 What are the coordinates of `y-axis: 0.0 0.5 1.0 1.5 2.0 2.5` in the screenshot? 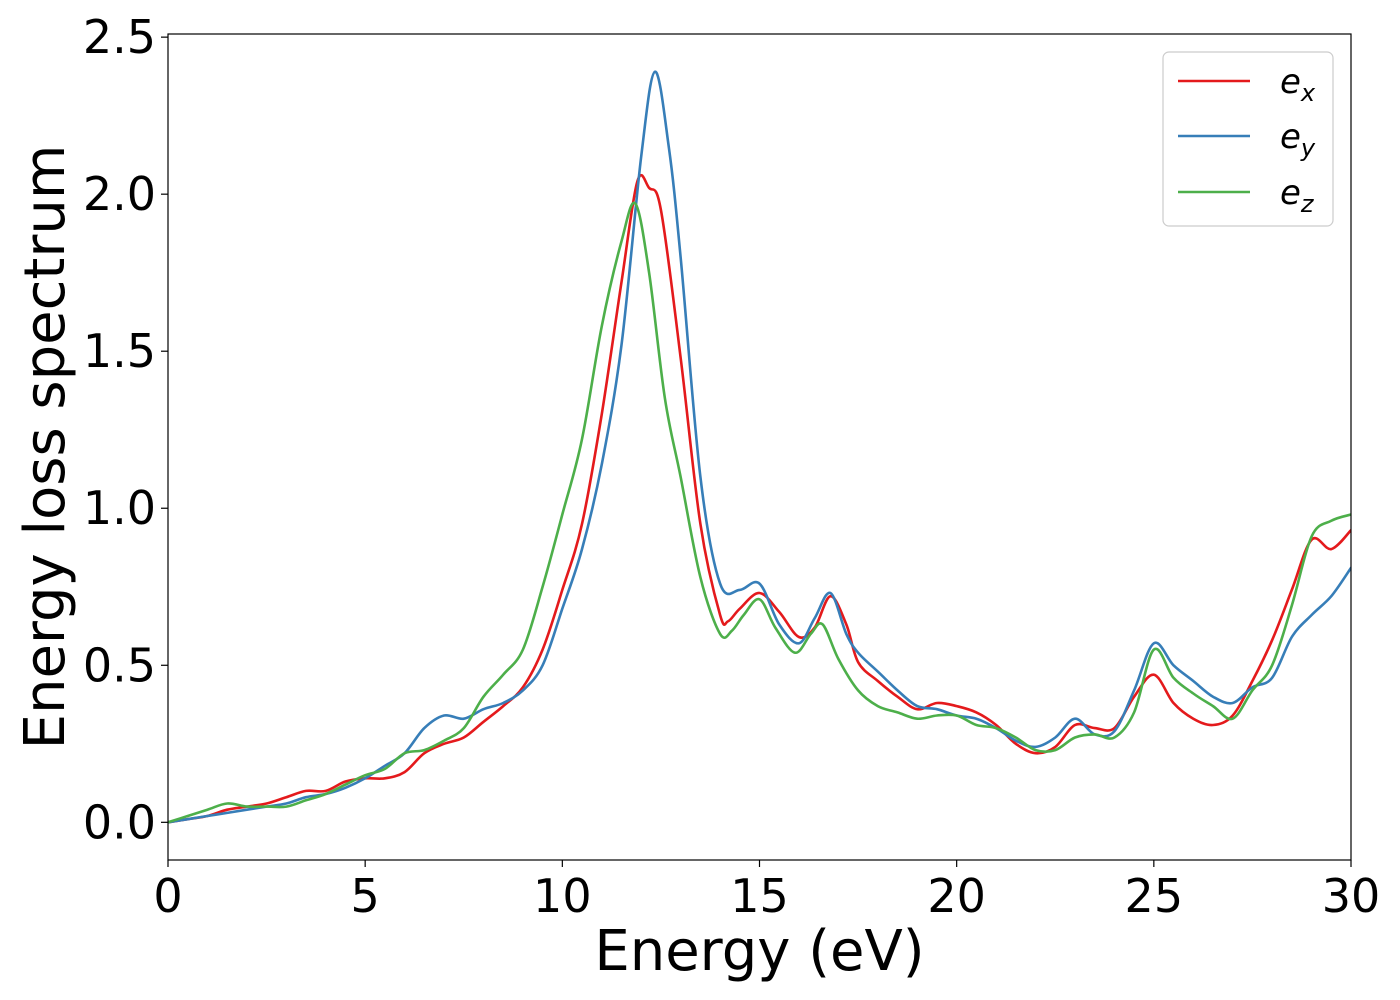 It's located at (125, 429).